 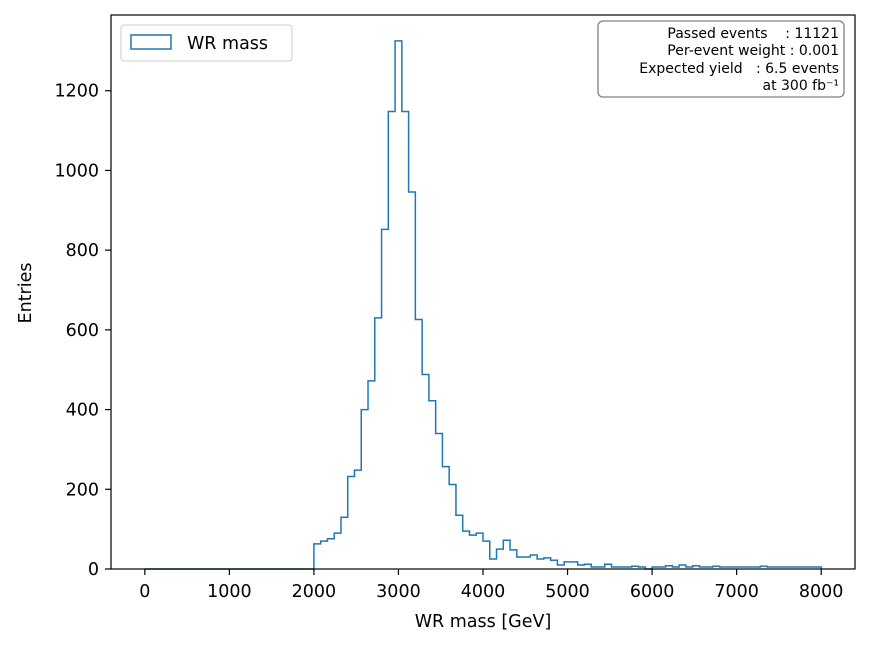 I want to click on y-tick-label: 800, so click(x=82, y=251).